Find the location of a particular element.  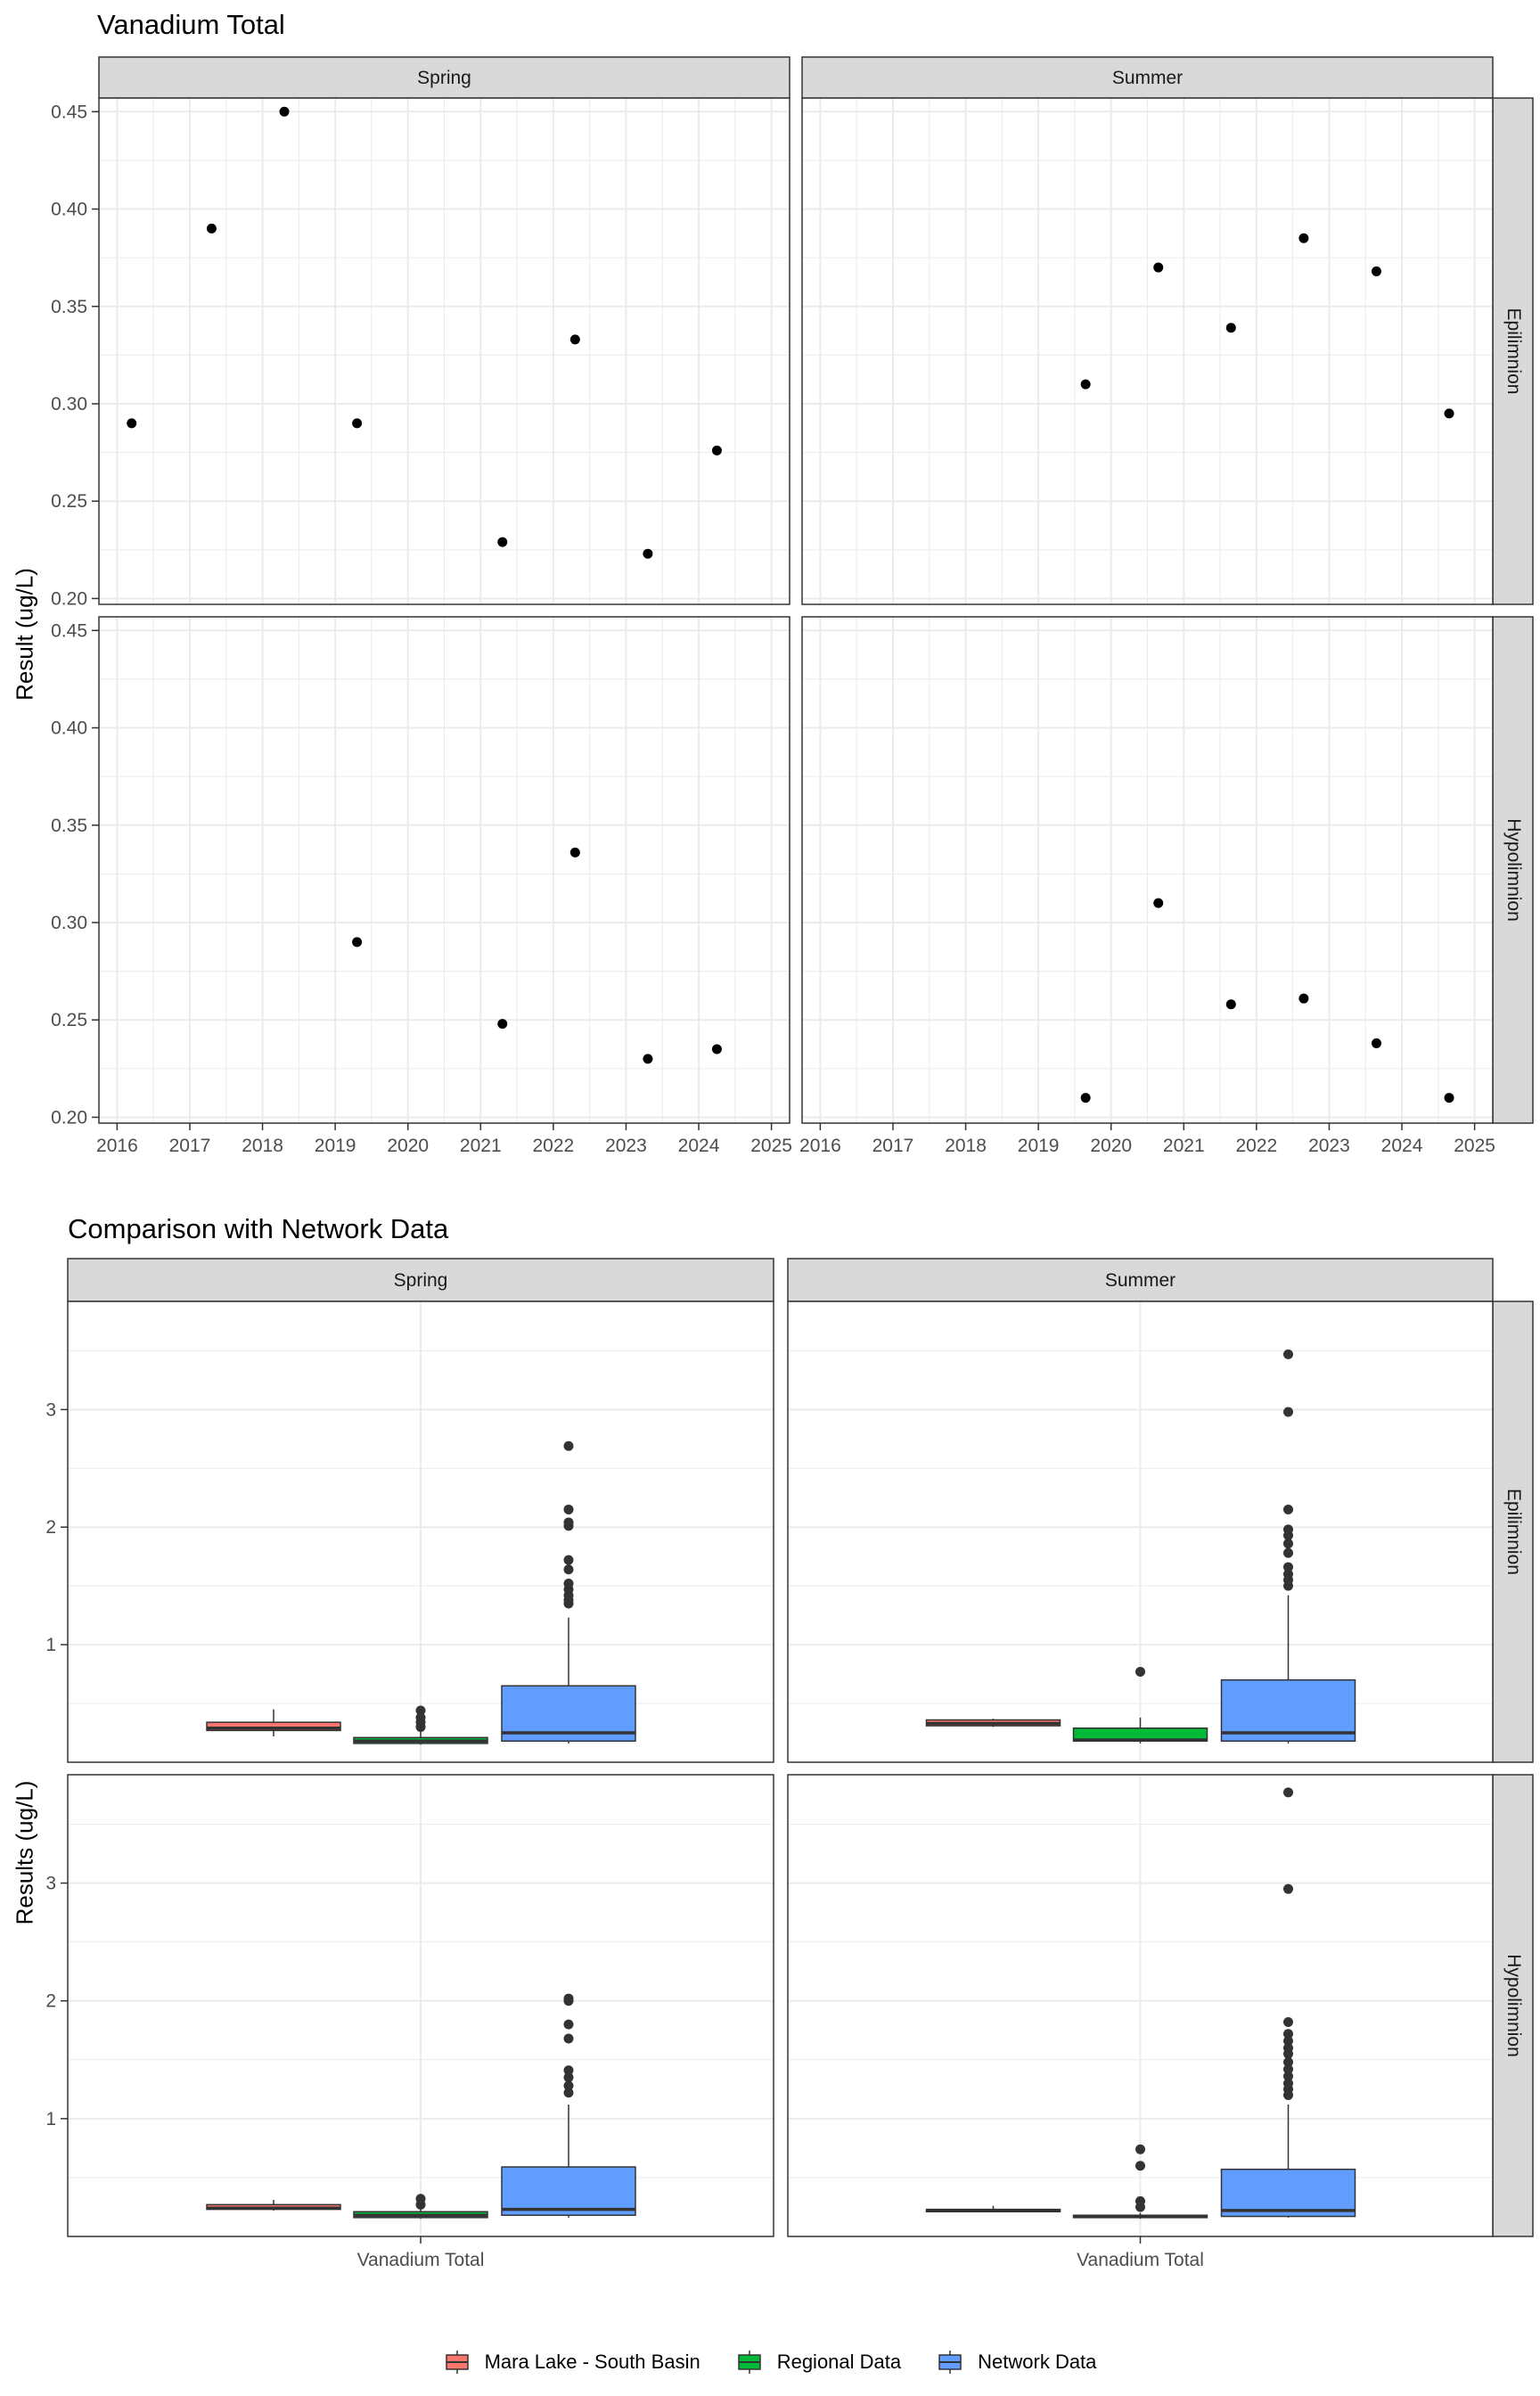

box-facet-strip-label-hypolimnion: Hypolimnion is located at coordinates (1513, 2005).